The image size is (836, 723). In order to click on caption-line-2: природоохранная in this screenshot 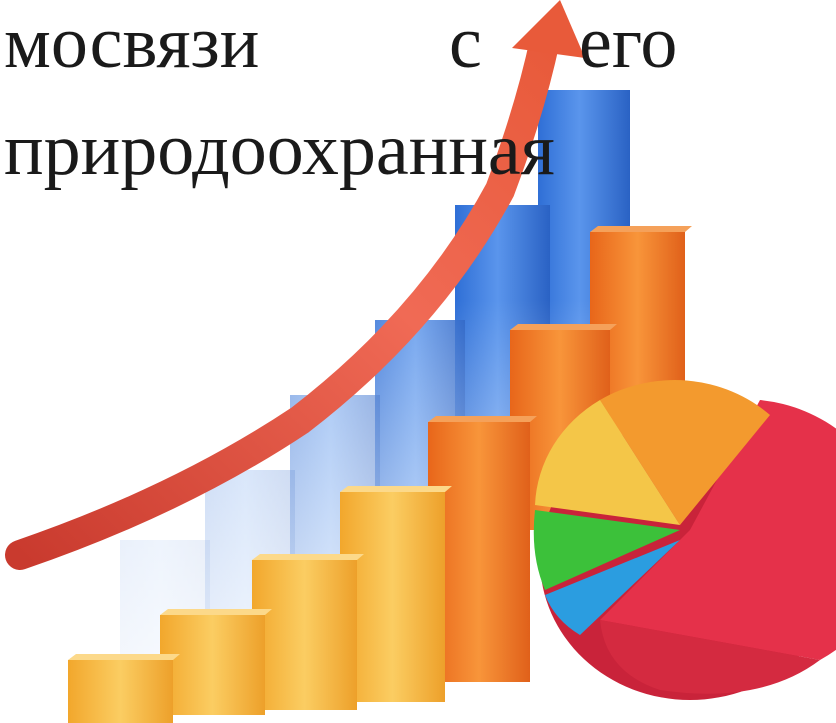, I will do `click(279, 150)`.